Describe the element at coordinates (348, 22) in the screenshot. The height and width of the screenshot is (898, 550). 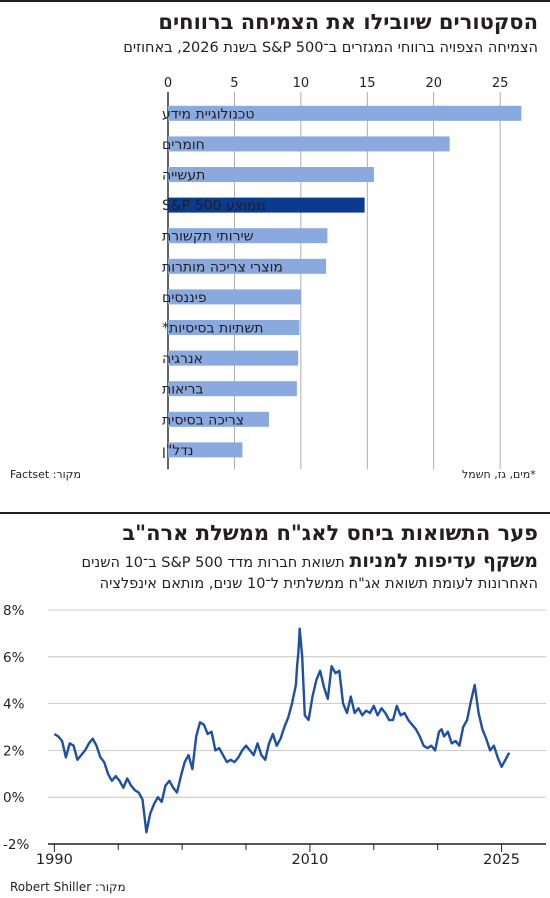
I see `chart1-title: הסקטורים שיובילו את הצמיחה ברווחים` at that location.